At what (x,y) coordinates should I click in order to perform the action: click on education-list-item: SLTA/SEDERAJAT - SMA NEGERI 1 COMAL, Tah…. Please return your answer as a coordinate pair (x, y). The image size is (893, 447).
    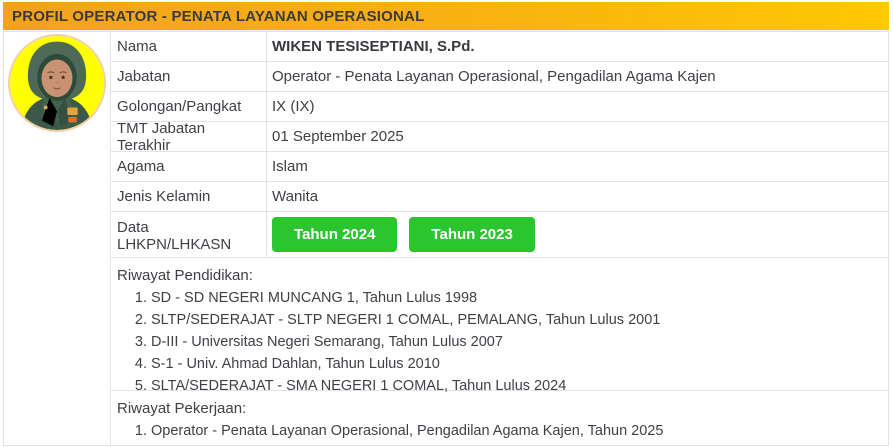
    Looking at the image, I should click on (515, 386).